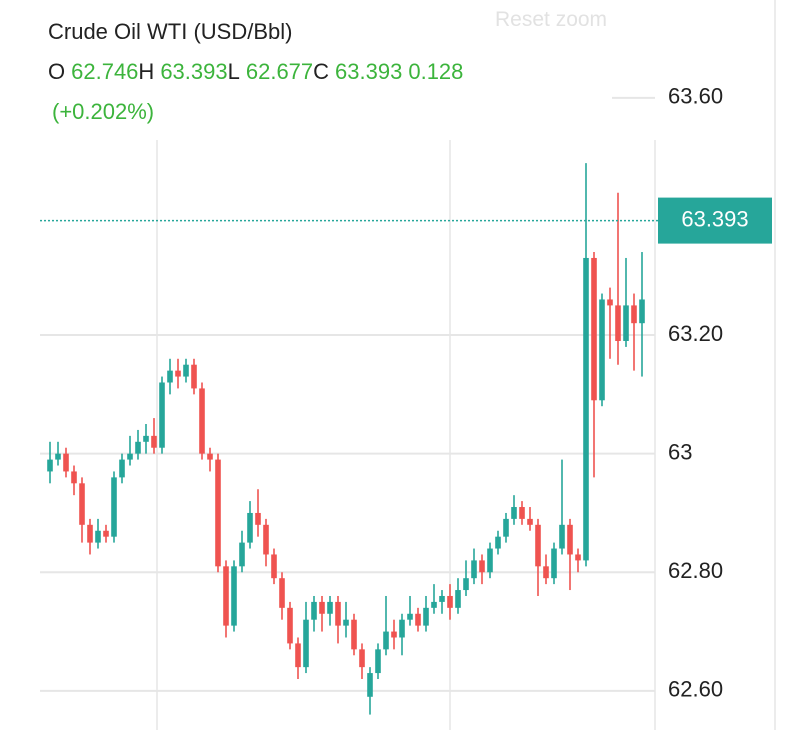  Describe the element at coordinates (279, 71) in the screenshot. I see `low-value: 62.677` at that location.